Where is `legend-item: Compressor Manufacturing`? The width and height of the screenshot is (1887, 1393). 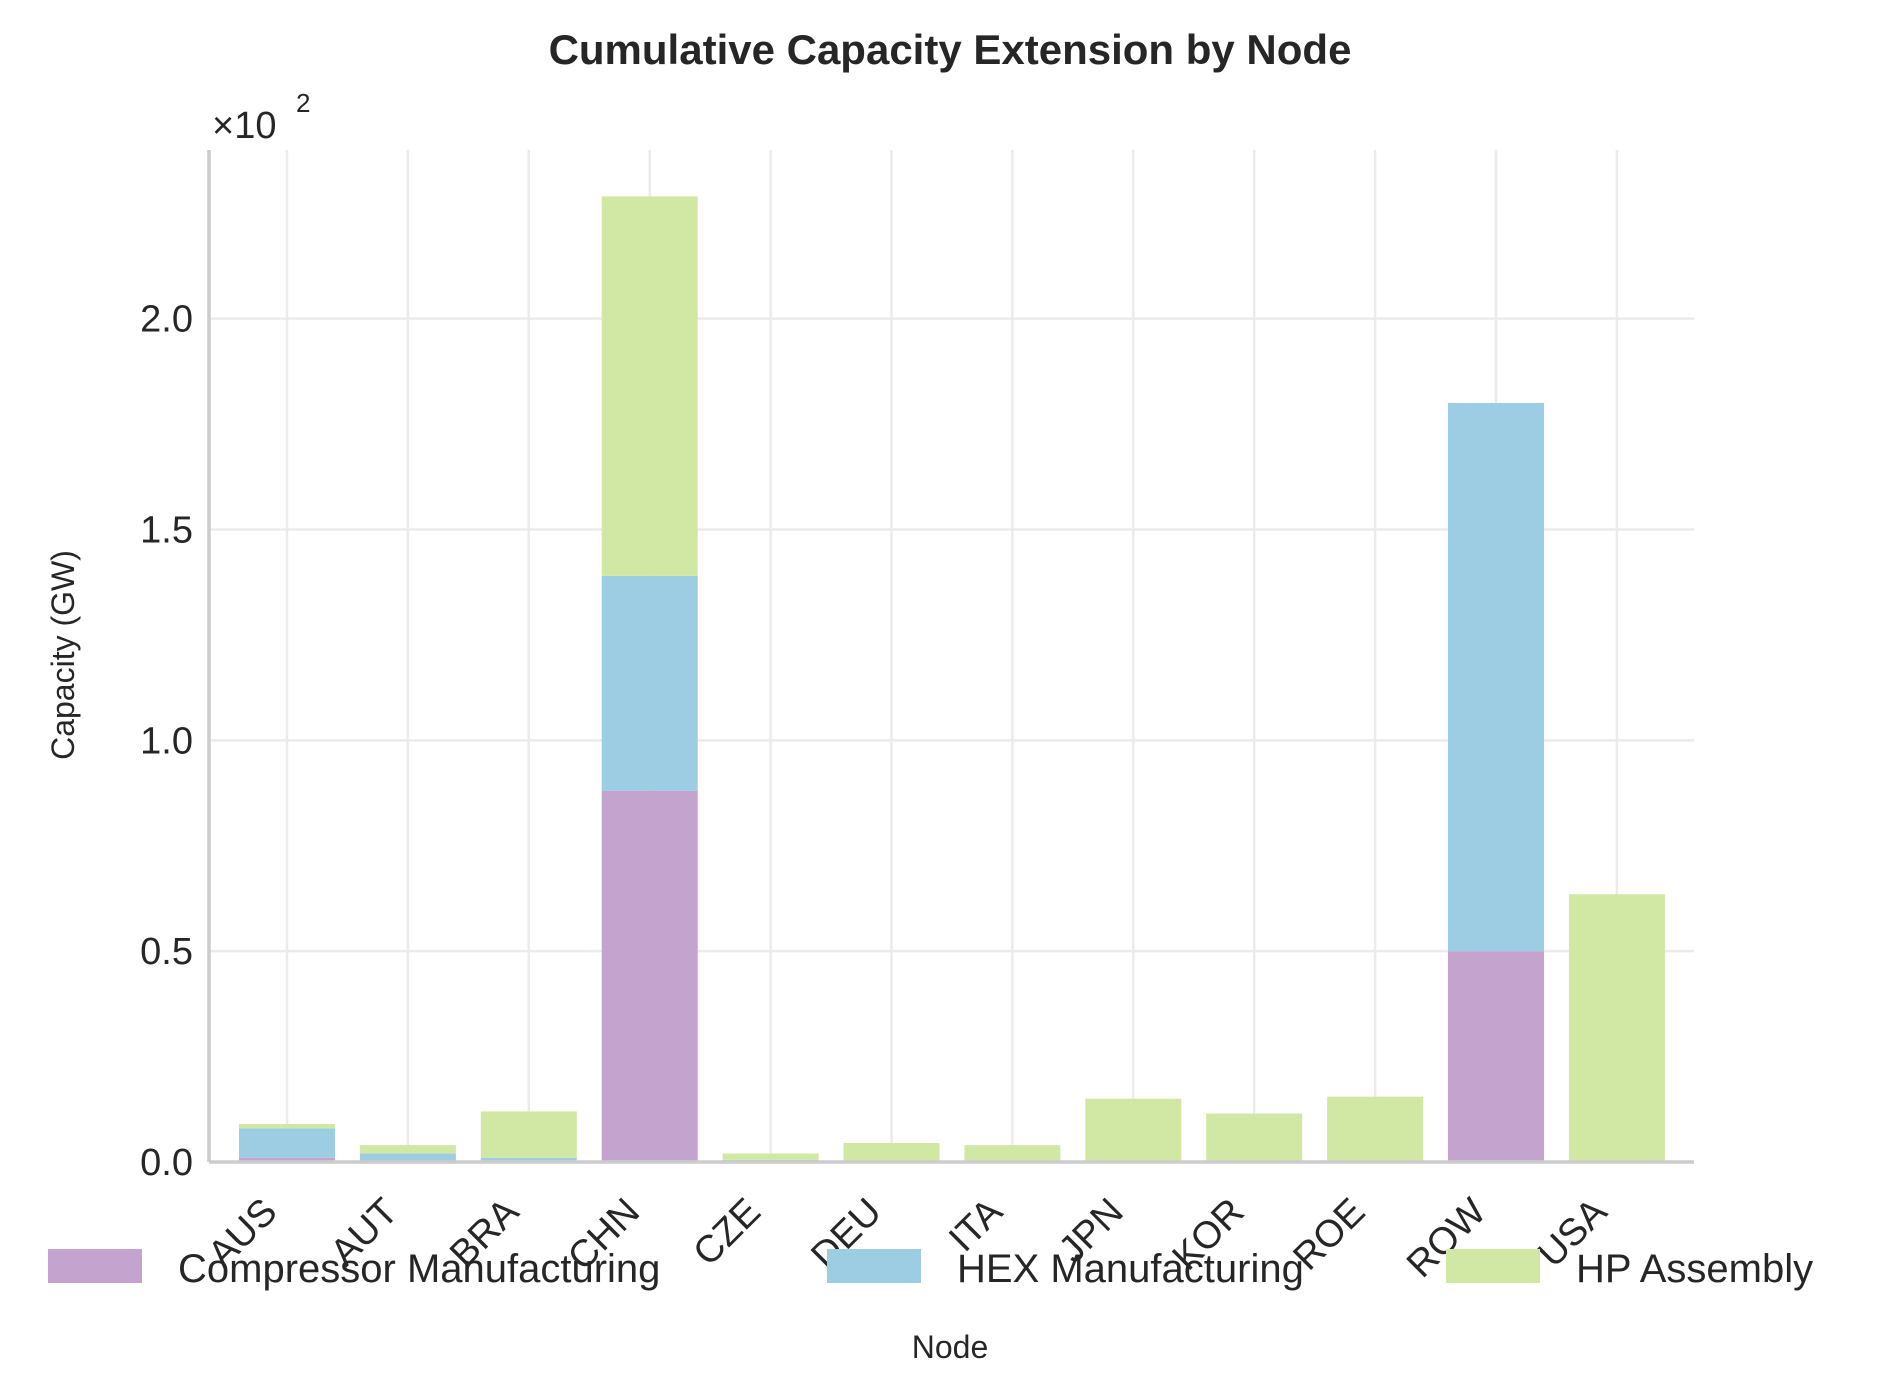
legend-item: Compressor Manufacturing is located at coordinates (354, 1269).